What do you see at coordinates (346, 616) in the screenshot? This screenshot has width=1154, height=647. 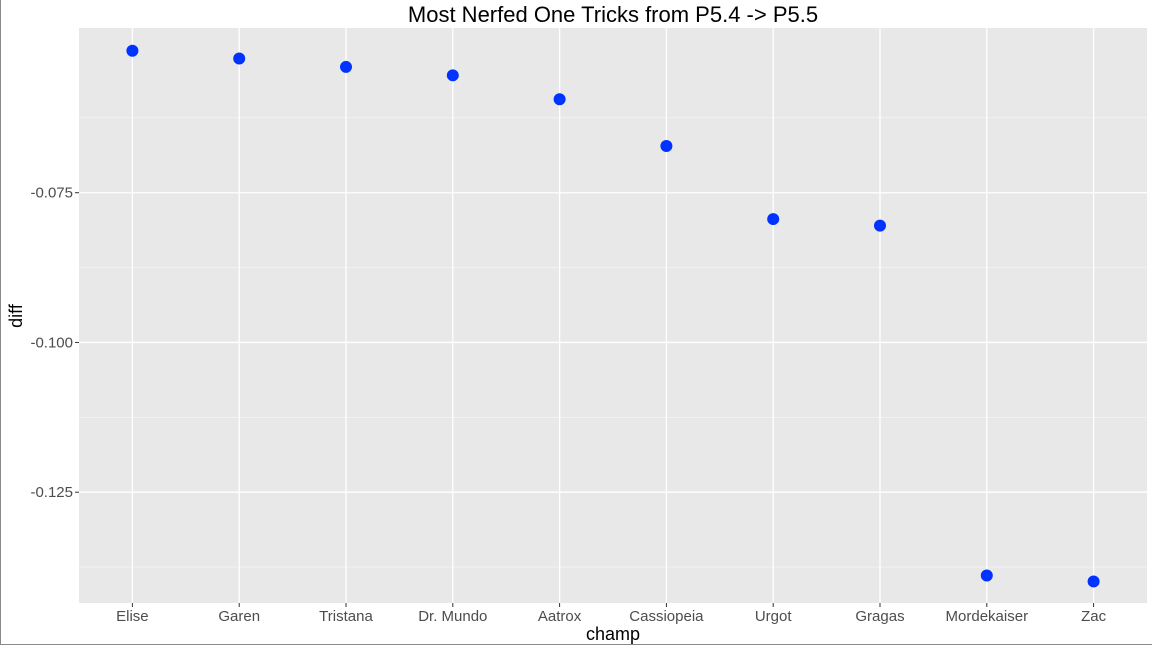 I see `x-tick-label: Tristana` at bounding box center [346, 616].